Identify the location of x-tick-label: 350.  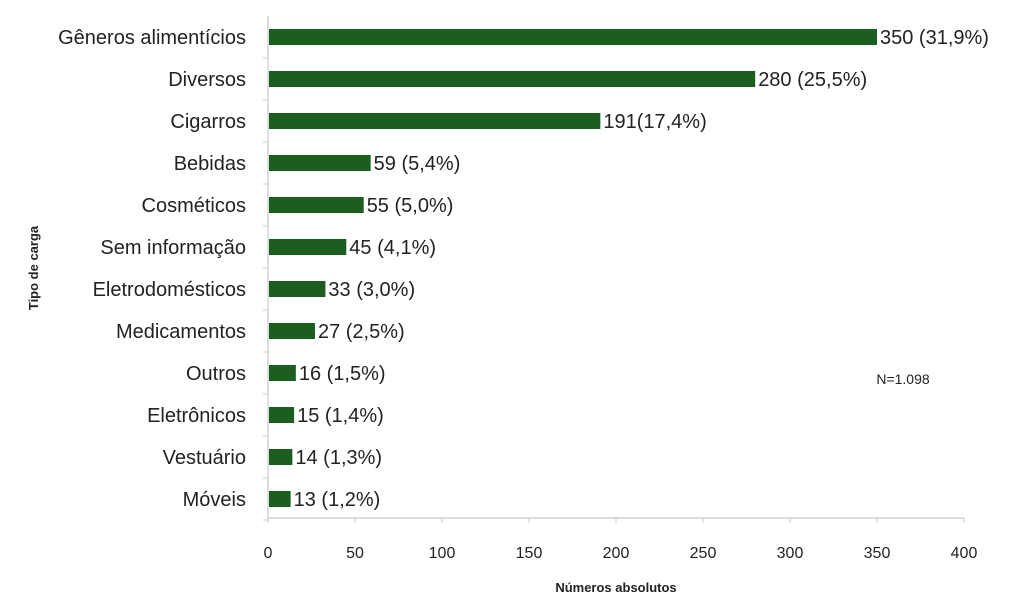
(877, 553).